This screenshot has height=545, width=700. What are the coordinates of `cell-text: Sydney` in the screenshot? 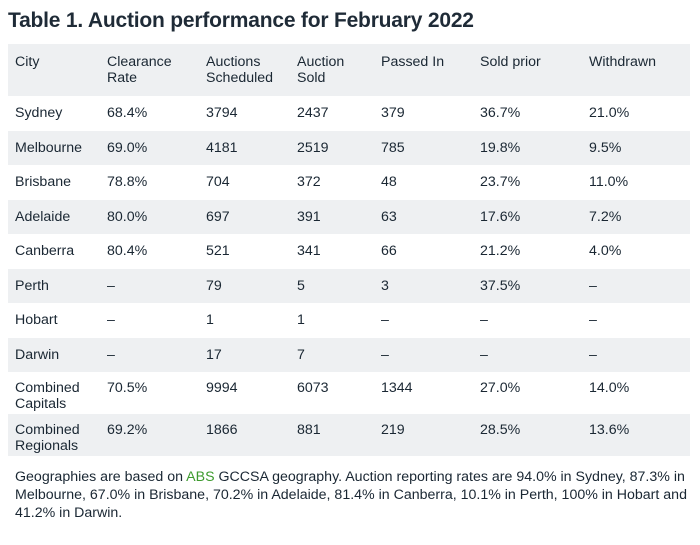 It's located at (39, 113).